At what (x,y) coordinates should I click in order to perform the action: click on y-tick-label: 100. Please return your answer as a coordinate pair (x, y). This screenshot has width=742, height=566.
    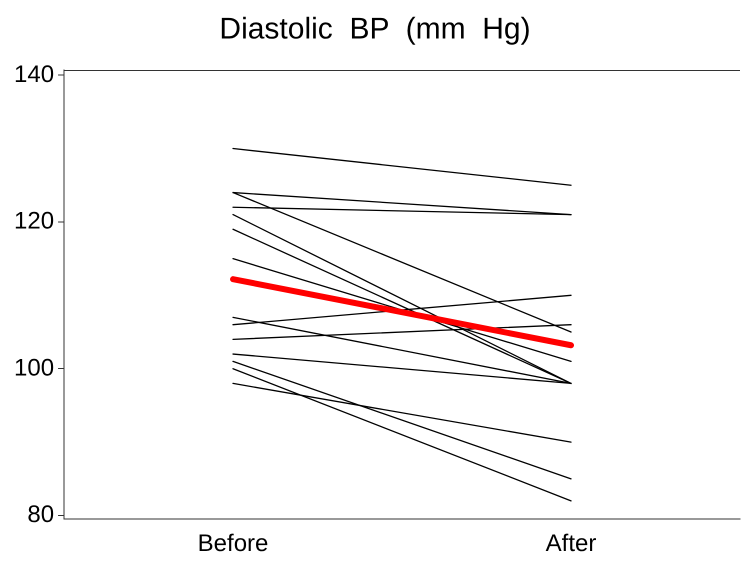
    Looking at the image, I should click on (34, 368).